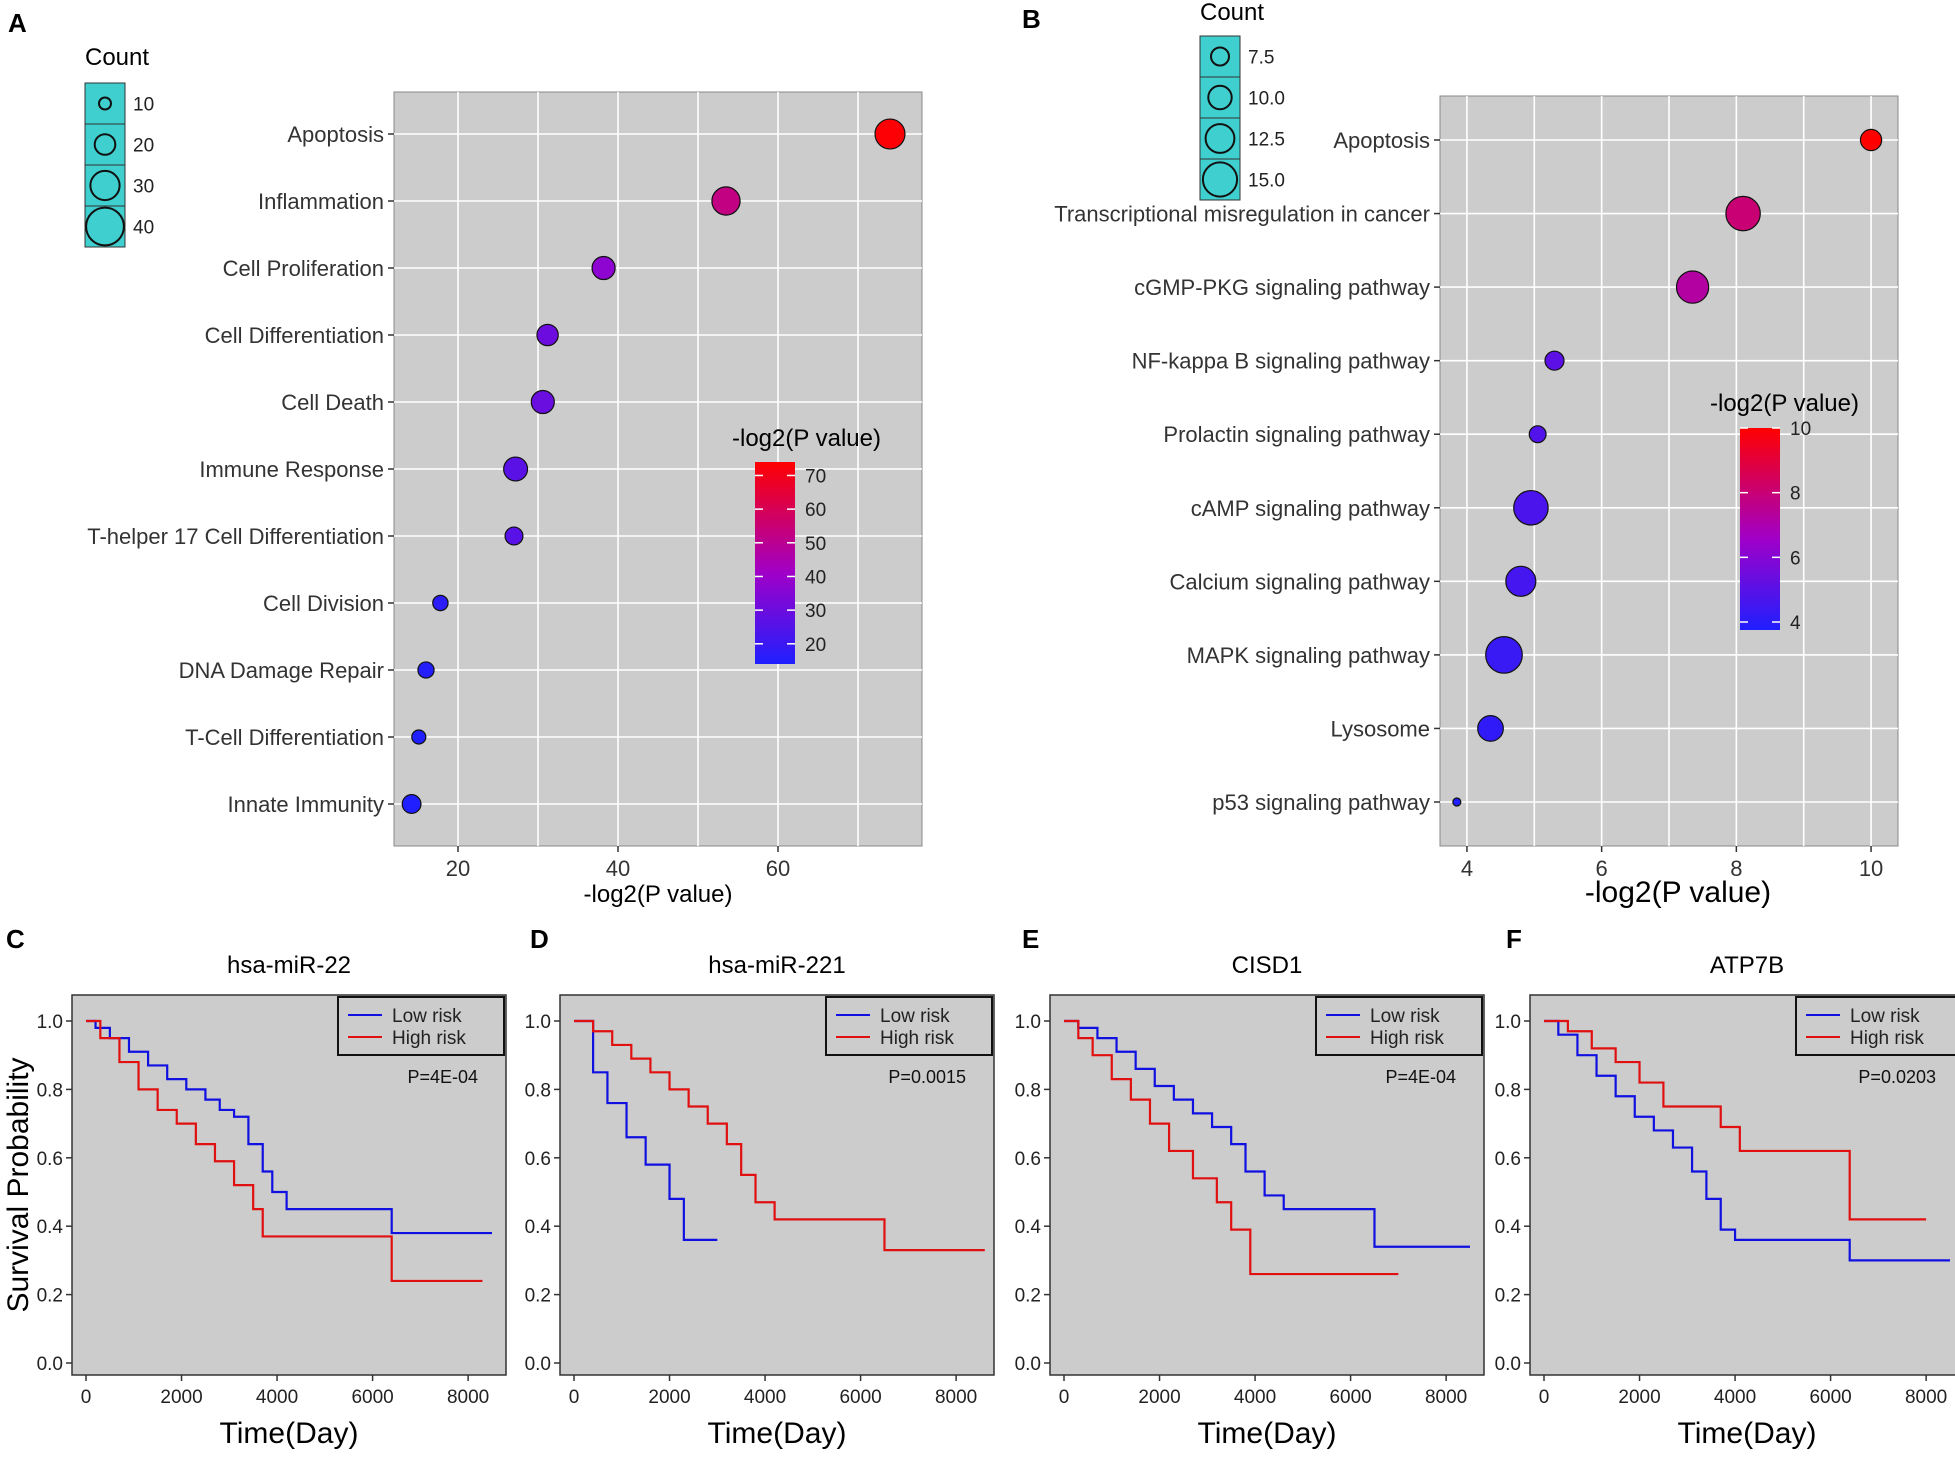 The width and height of the screenshot is (1955, 1458). I want to click on category-label: Inflammation, so click(321, 201).